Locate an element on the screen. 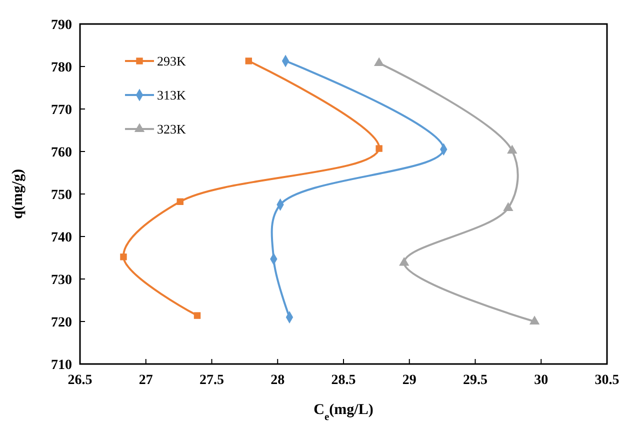  y-tick-label: 790 is located at coordinates (61, 25).